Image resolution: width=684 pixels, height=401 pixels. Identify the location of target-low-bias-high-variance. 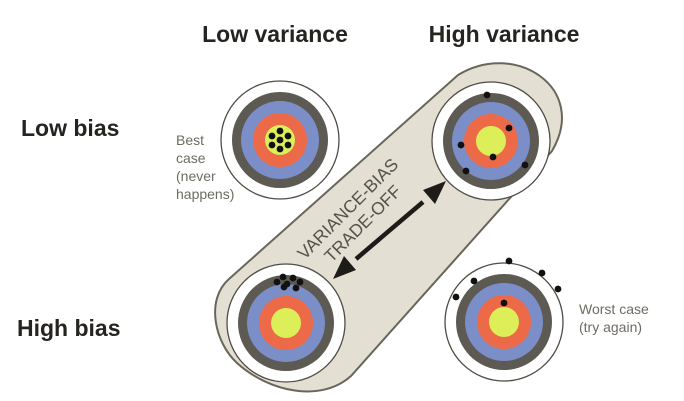
(491, 141).